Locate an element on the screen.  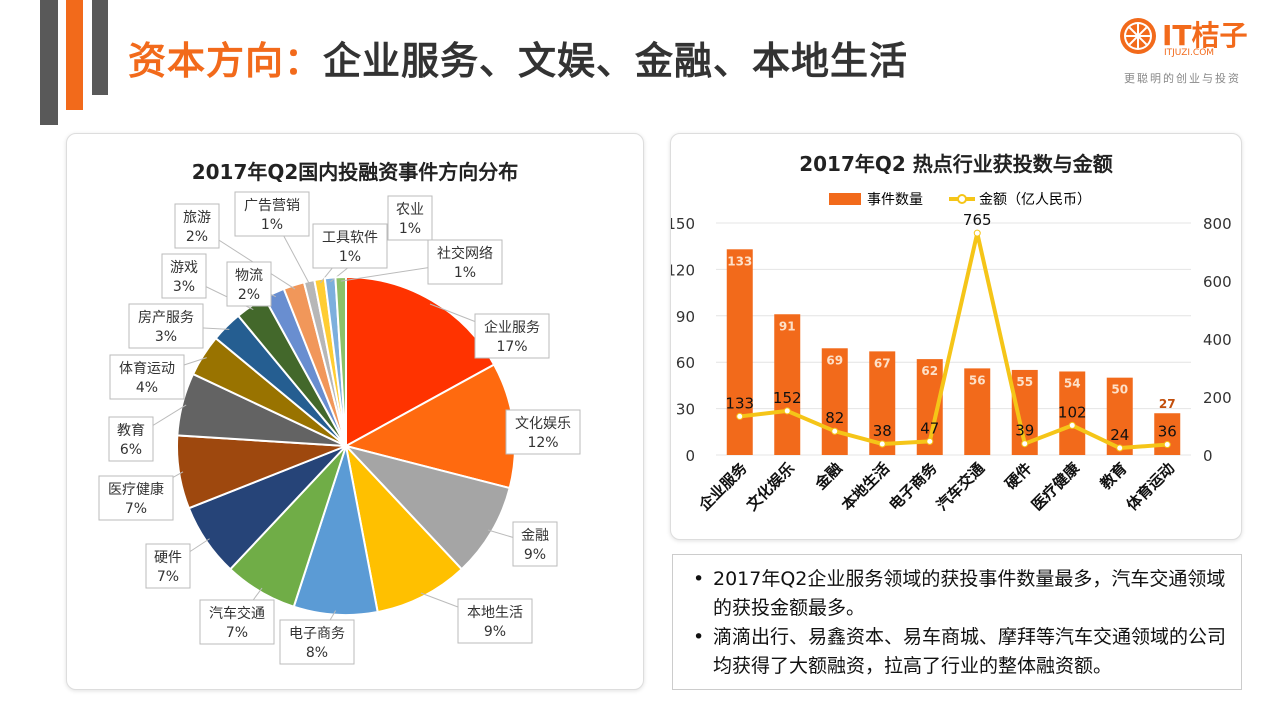
line-value-label: 36 is located at coordinates (1167, 432).